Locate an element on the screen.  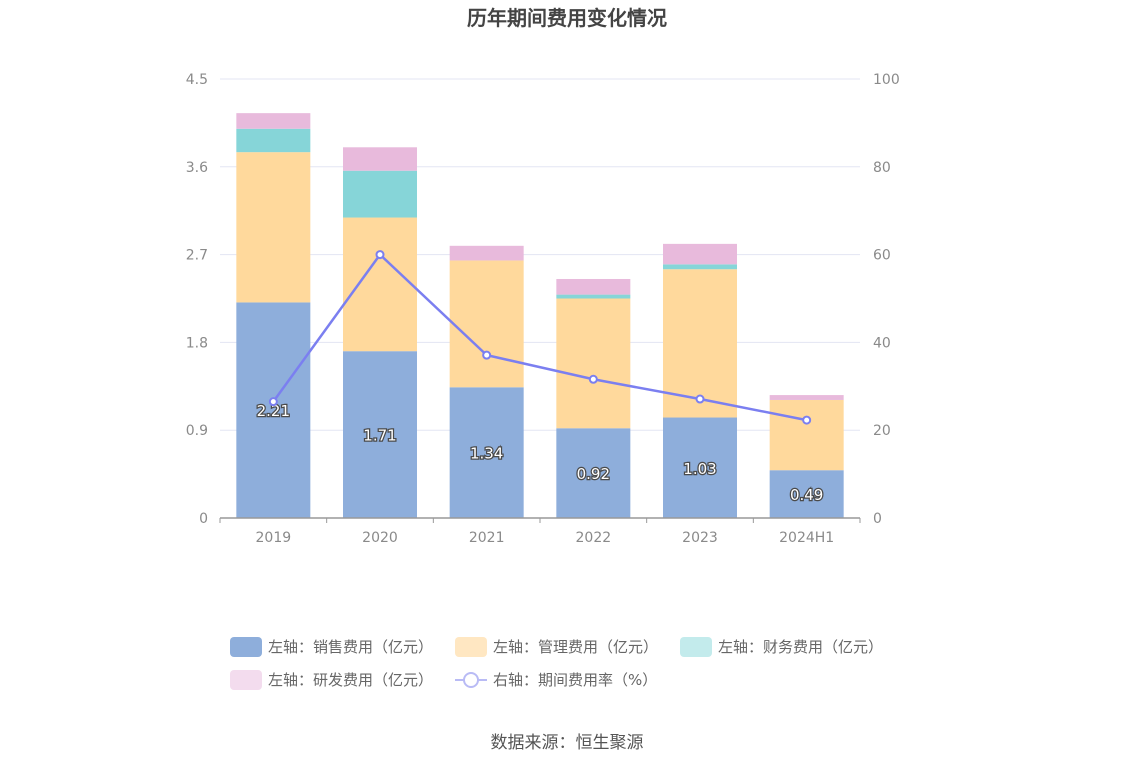
bar-value-label: 1.71 is located at coordinates (379, 436).